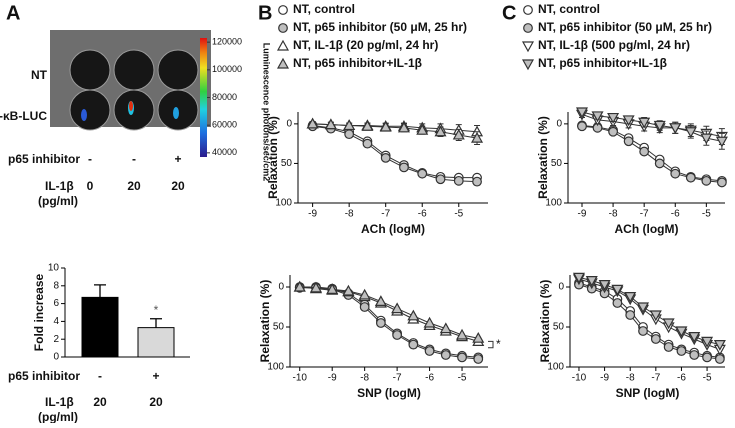 This screenshot has width=735, height=428. What do you see at coordinates (56, 339) in the screenshot?
I see `y-tick-label: 2` at bounding box center [56, 339].